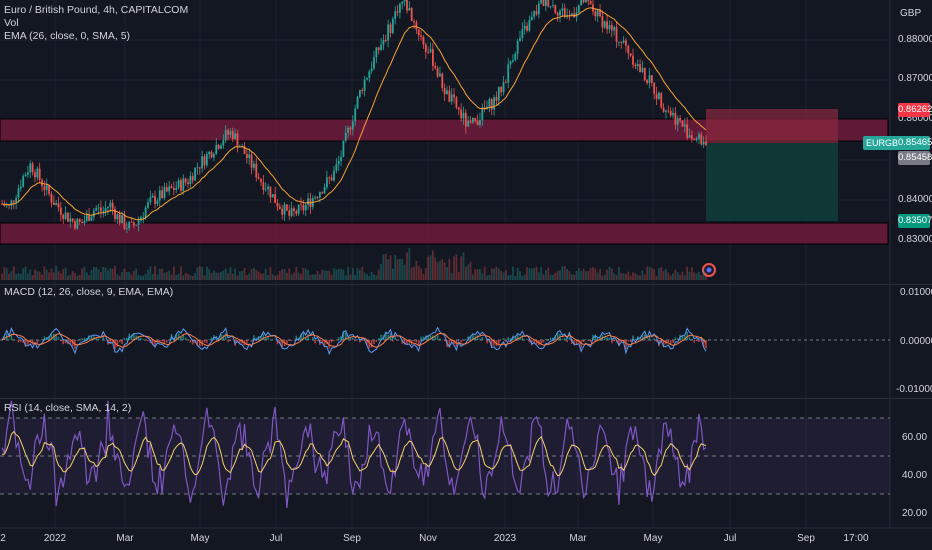  What do you see at coordinates (730, 538) in the screenshot?
I see `time-label: Jul` at bounding box center [730, 538].